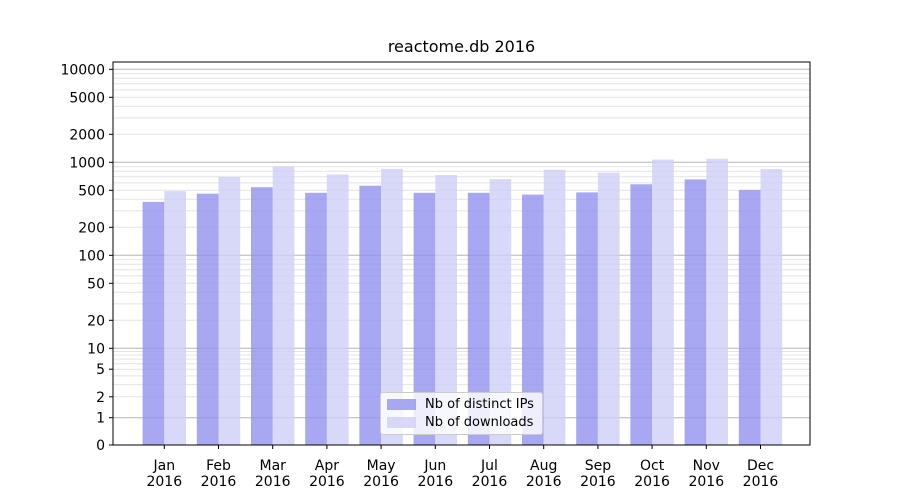  I want to click on legend-item-downloads: Nb of downloads, so click(460, 422).